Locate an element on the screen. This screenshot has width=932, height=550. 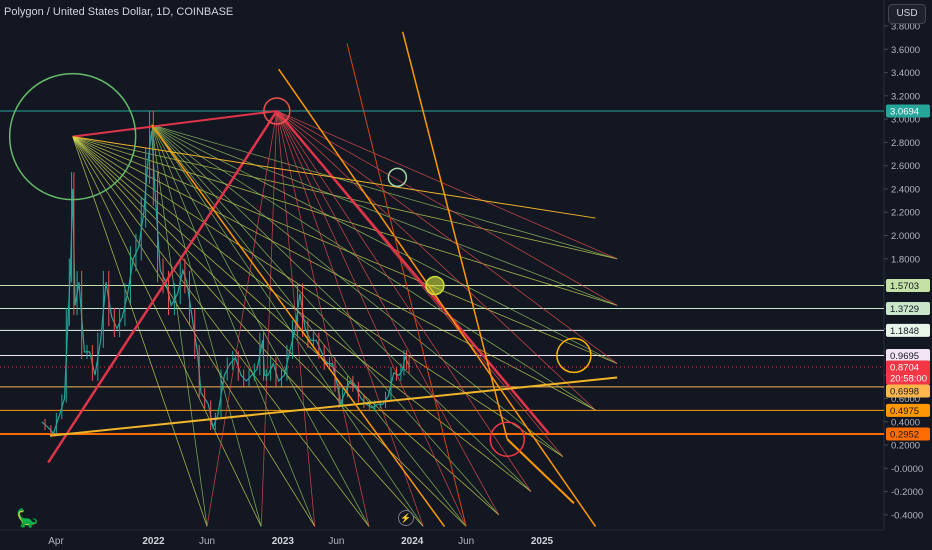
x-tick-label: 2022 is located at coordinates (153, 541).